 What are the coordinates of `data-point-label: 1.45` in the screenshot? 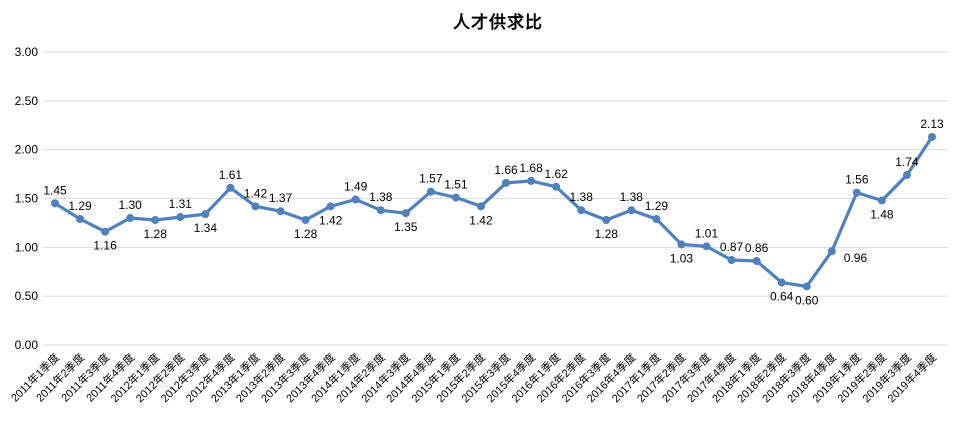 It's located at (55, 190).